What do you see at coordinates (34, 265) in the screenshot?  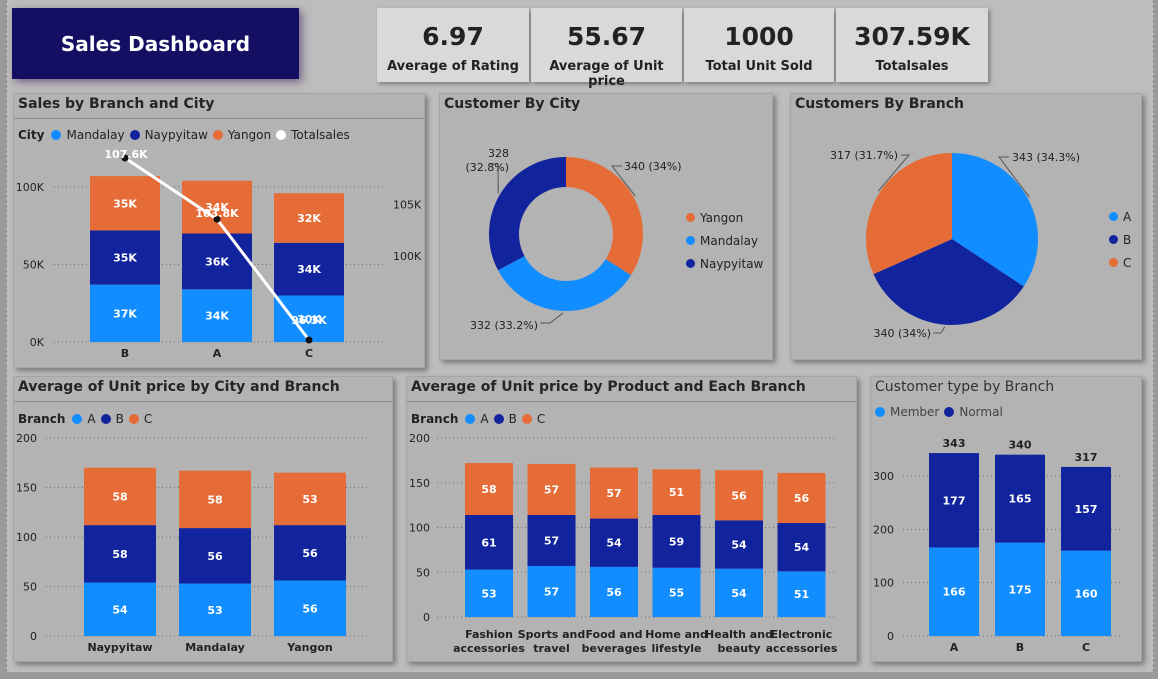 I see `y-tick-label: 50K` at bounding box center [34, 265].